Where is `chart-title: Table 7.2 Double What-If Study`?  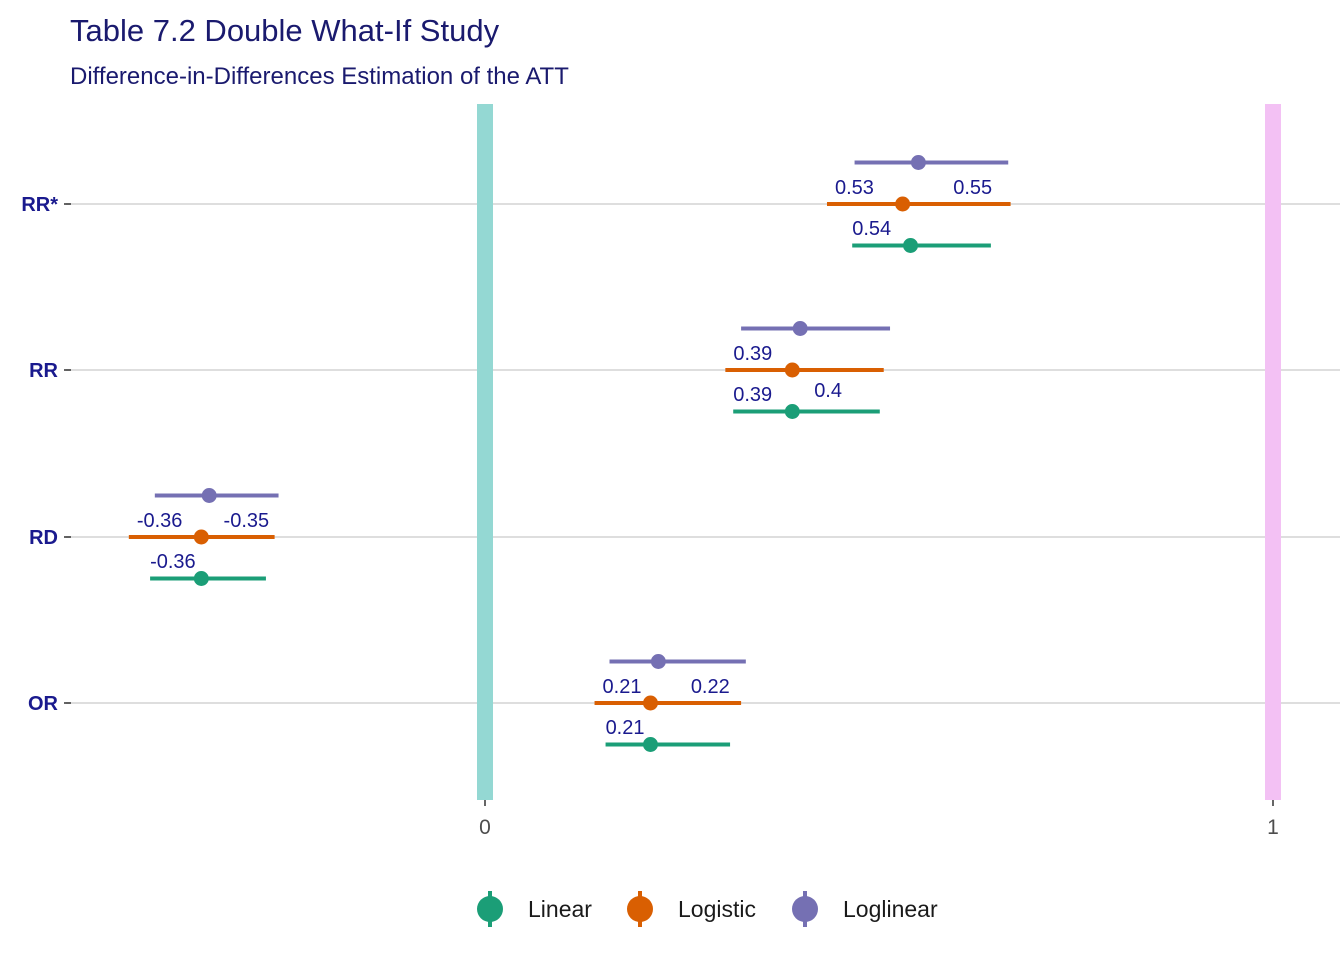 chart-title: Table 7.2 Double What-If Study is located at coordinates (285, 30).